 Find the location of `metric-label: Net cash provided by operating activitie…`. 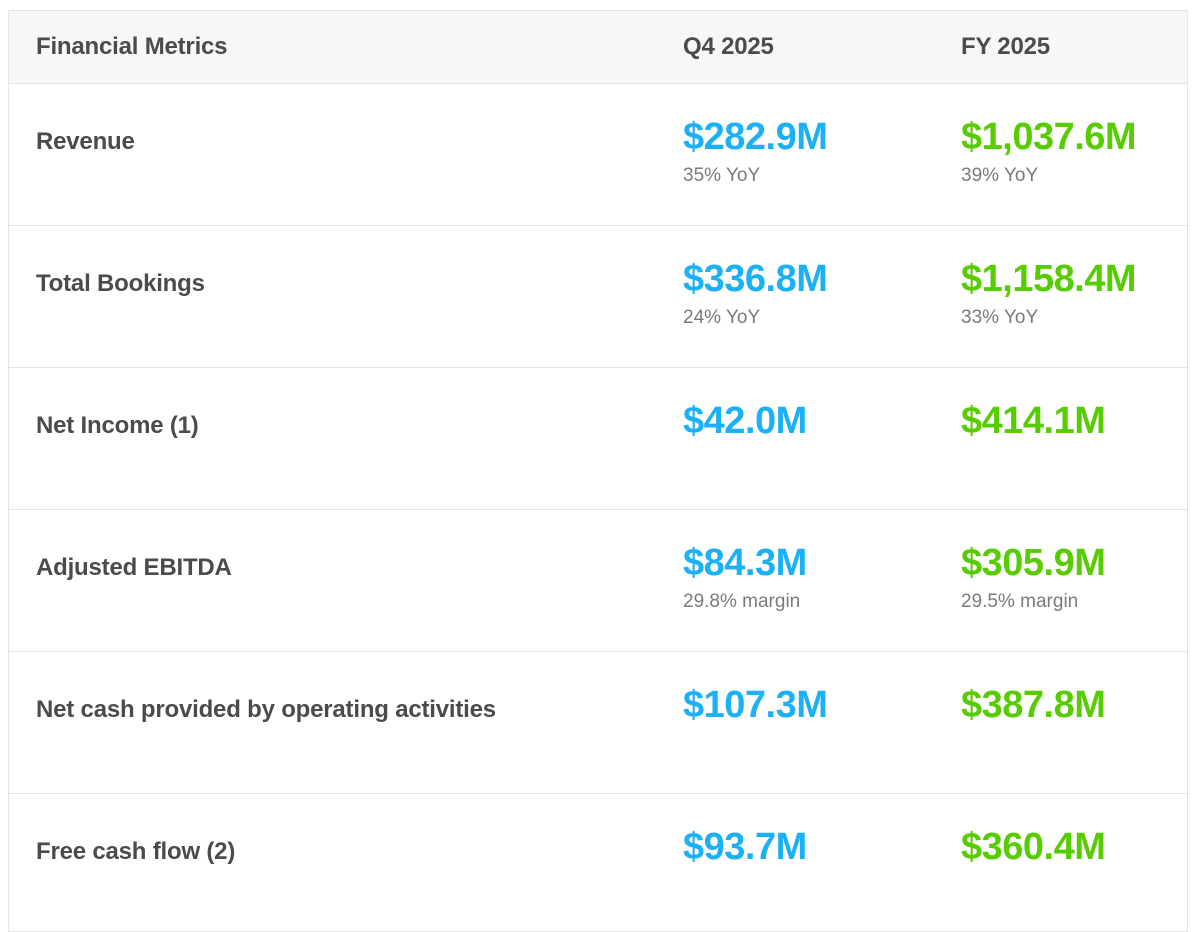

metric-label: Net cash provided by operating activitie… is located at coordinates (266, 709).